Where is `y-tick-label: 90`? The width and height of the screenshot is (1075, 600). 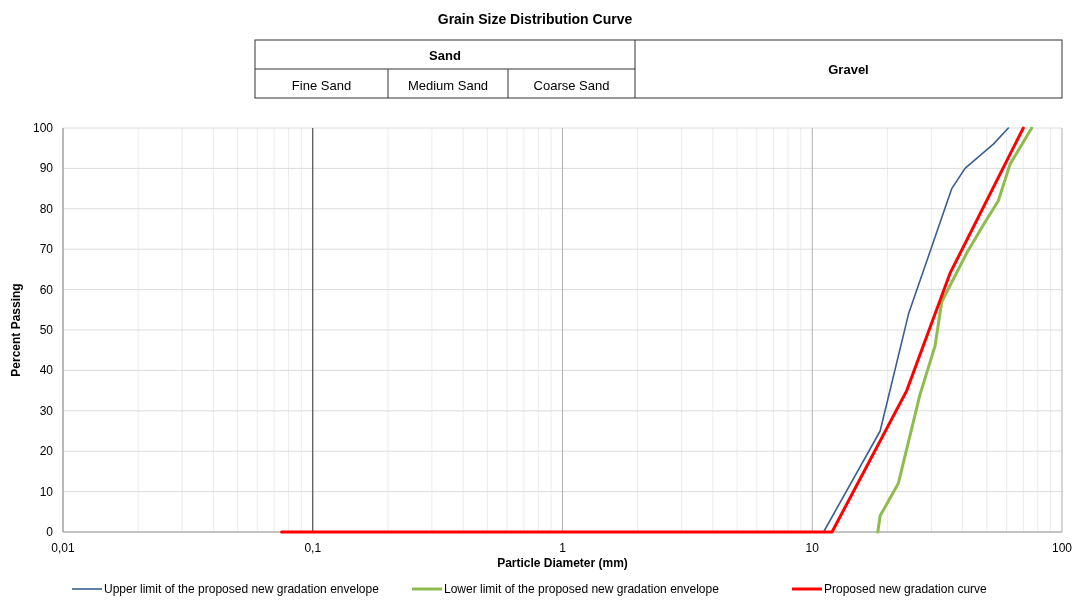
y-tick-label: 90 is located at coordinates (46, 168).